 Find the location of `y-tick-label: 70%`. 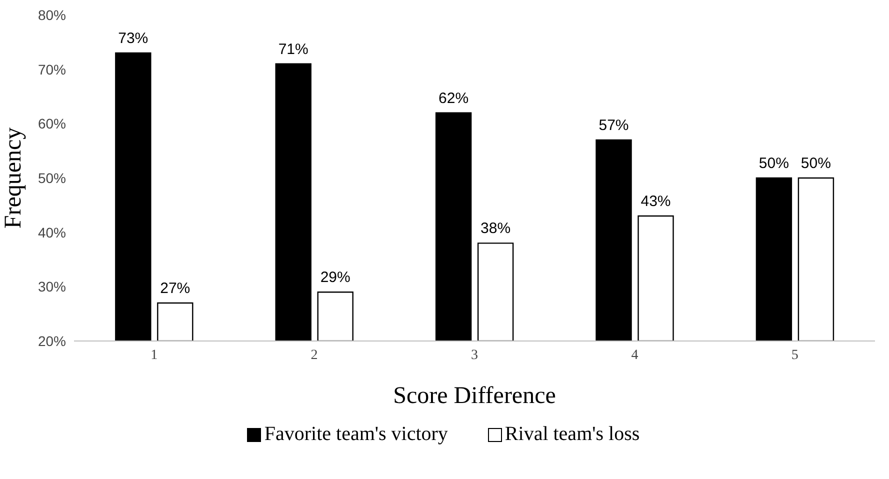

y-tick-label: 70% is located at coordinates (52, 69).